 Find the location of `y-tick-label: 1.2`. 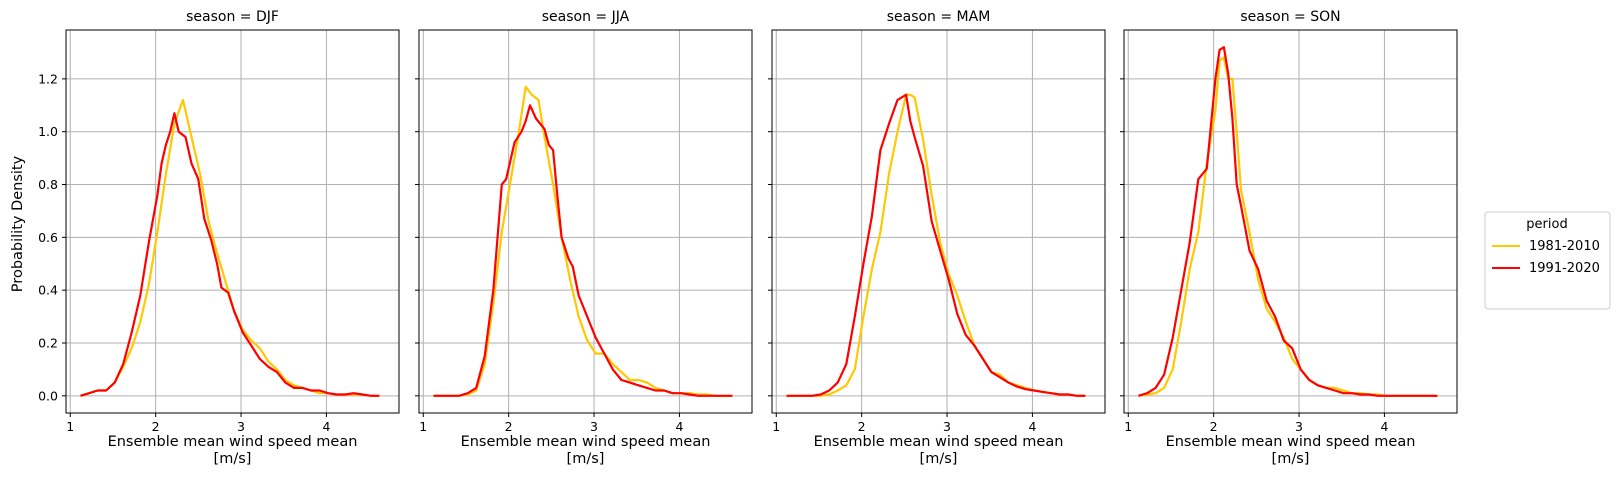

y-tick-label: 1.2 is located at coordinates (48, 78).